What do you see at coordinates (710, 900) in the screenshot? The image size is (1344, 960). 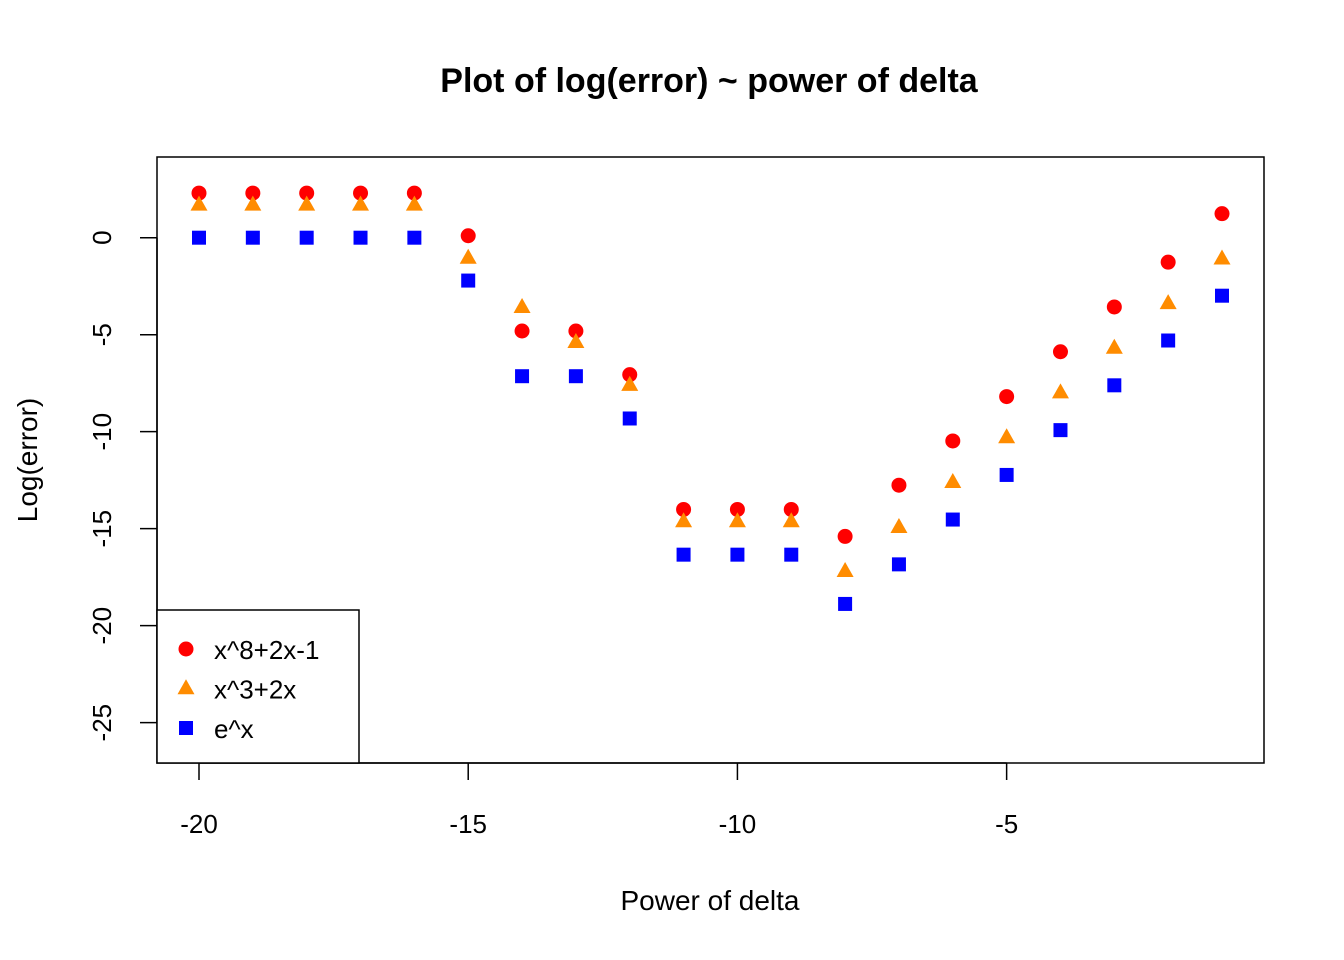 I see `x-axis-label: Power of delta` at bounding box center [710, 900].